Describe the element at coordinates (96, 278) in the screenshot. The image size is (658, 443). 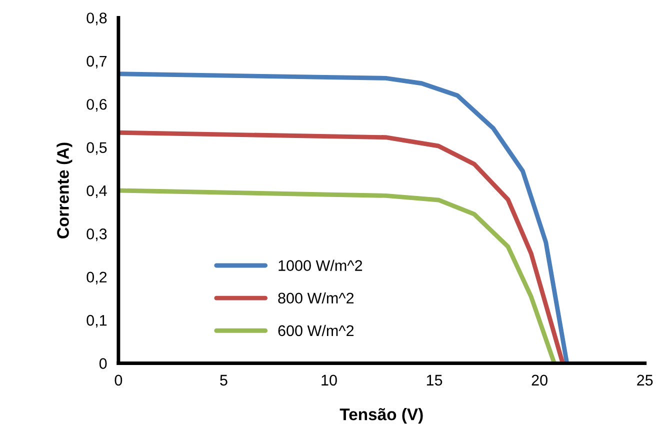
I see `y-tick-label: 0,2` at that location.